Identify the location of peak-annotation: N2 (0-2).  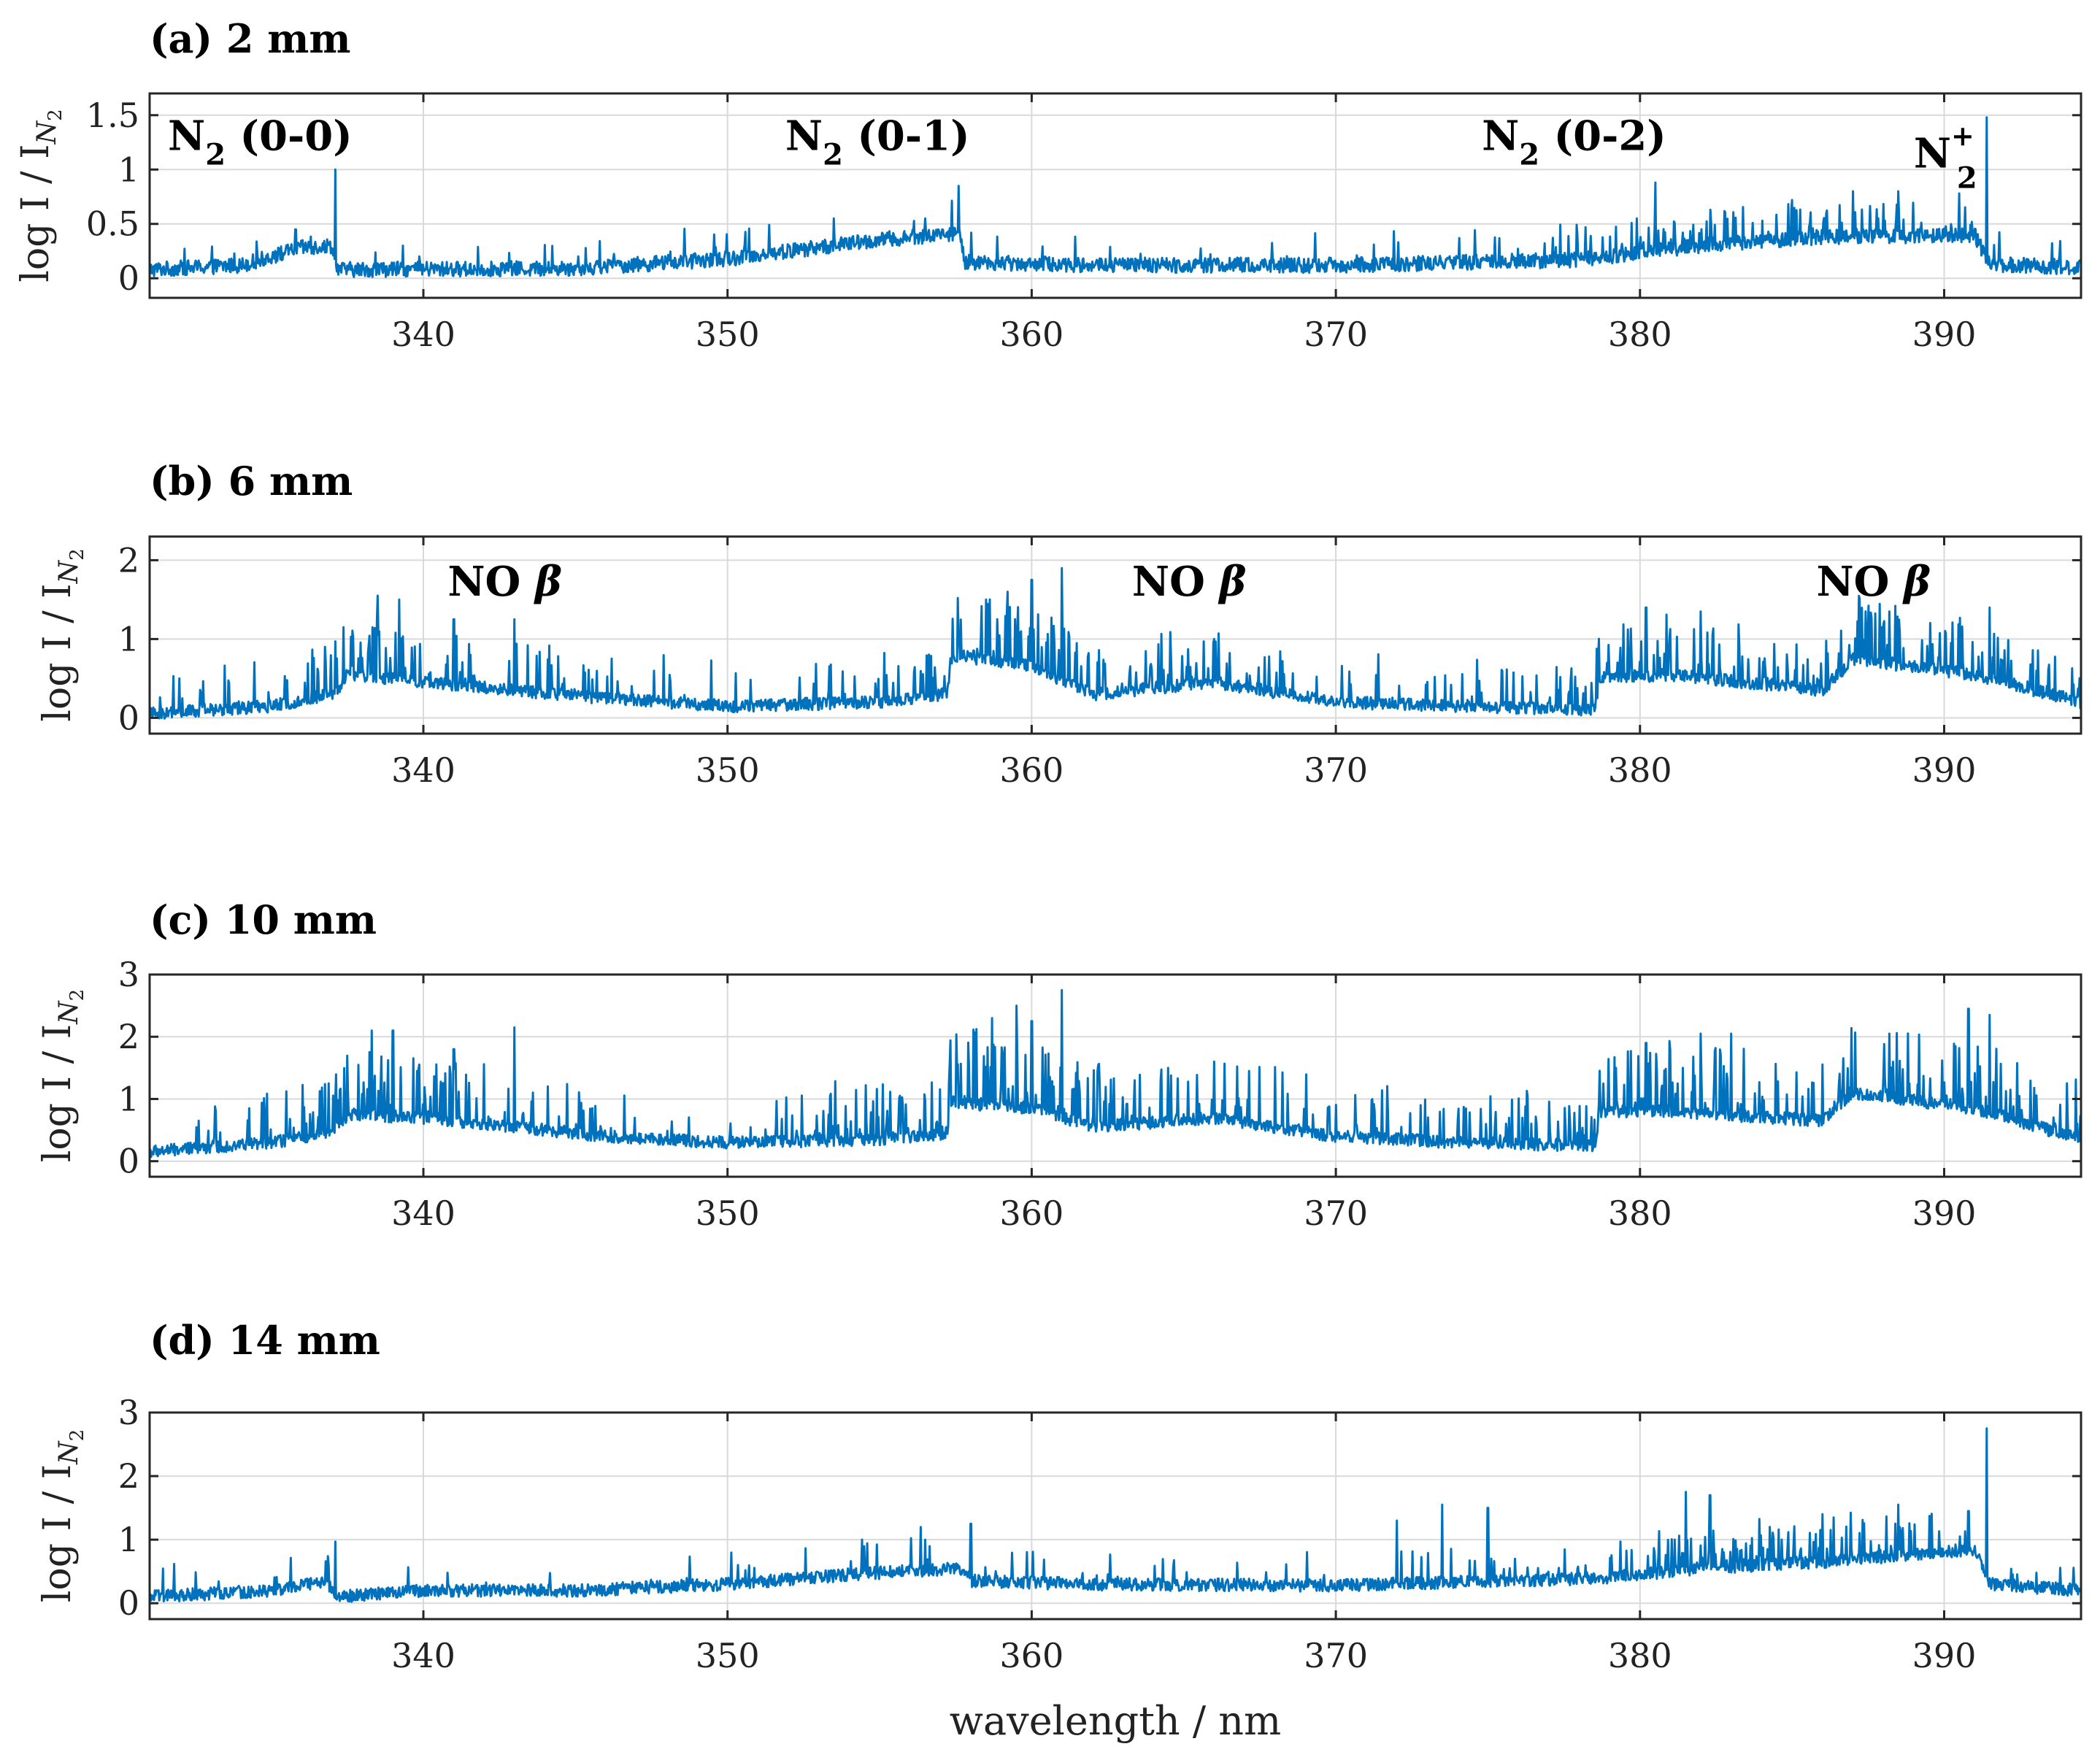
(1574, 142).